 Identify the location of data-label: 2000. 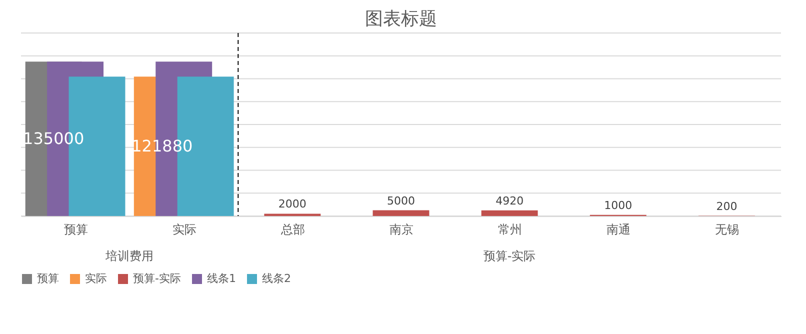
(292, 204).